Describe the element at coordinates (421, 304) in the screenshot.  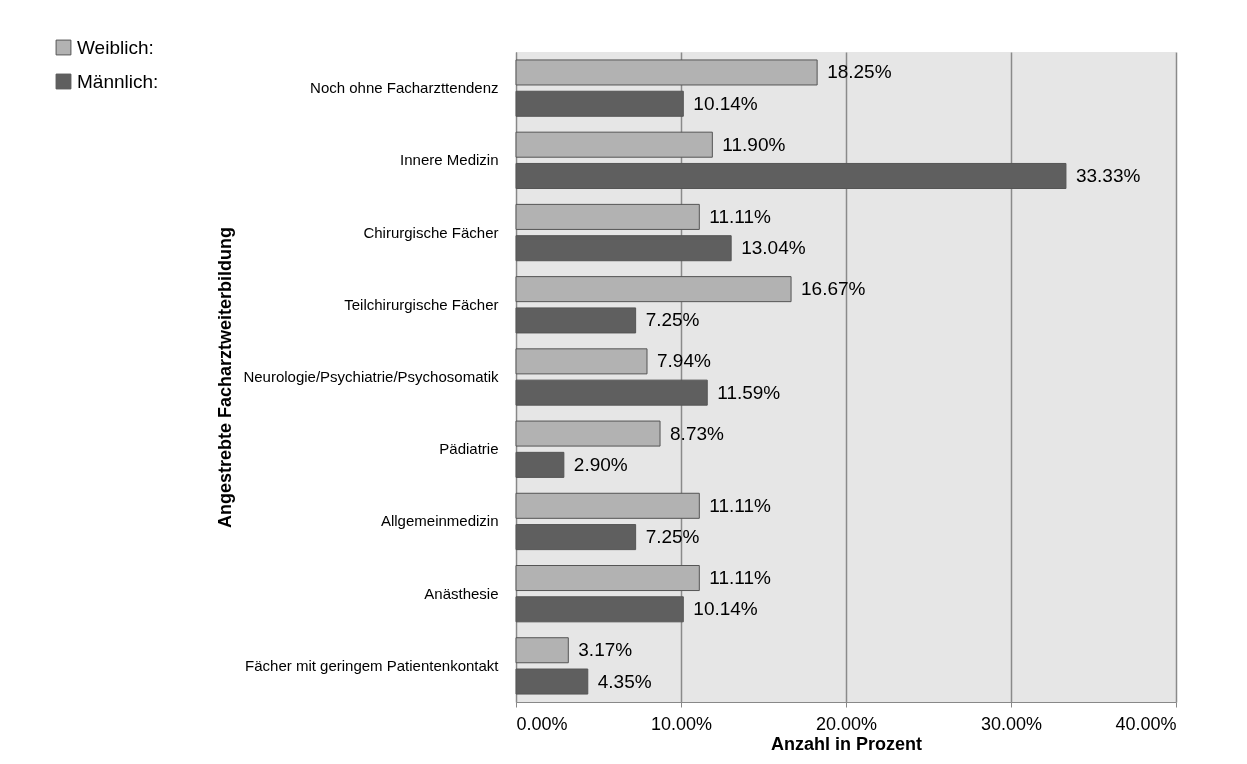
I see `y-tick-label: Teilchirurgische Fächer` at that location.